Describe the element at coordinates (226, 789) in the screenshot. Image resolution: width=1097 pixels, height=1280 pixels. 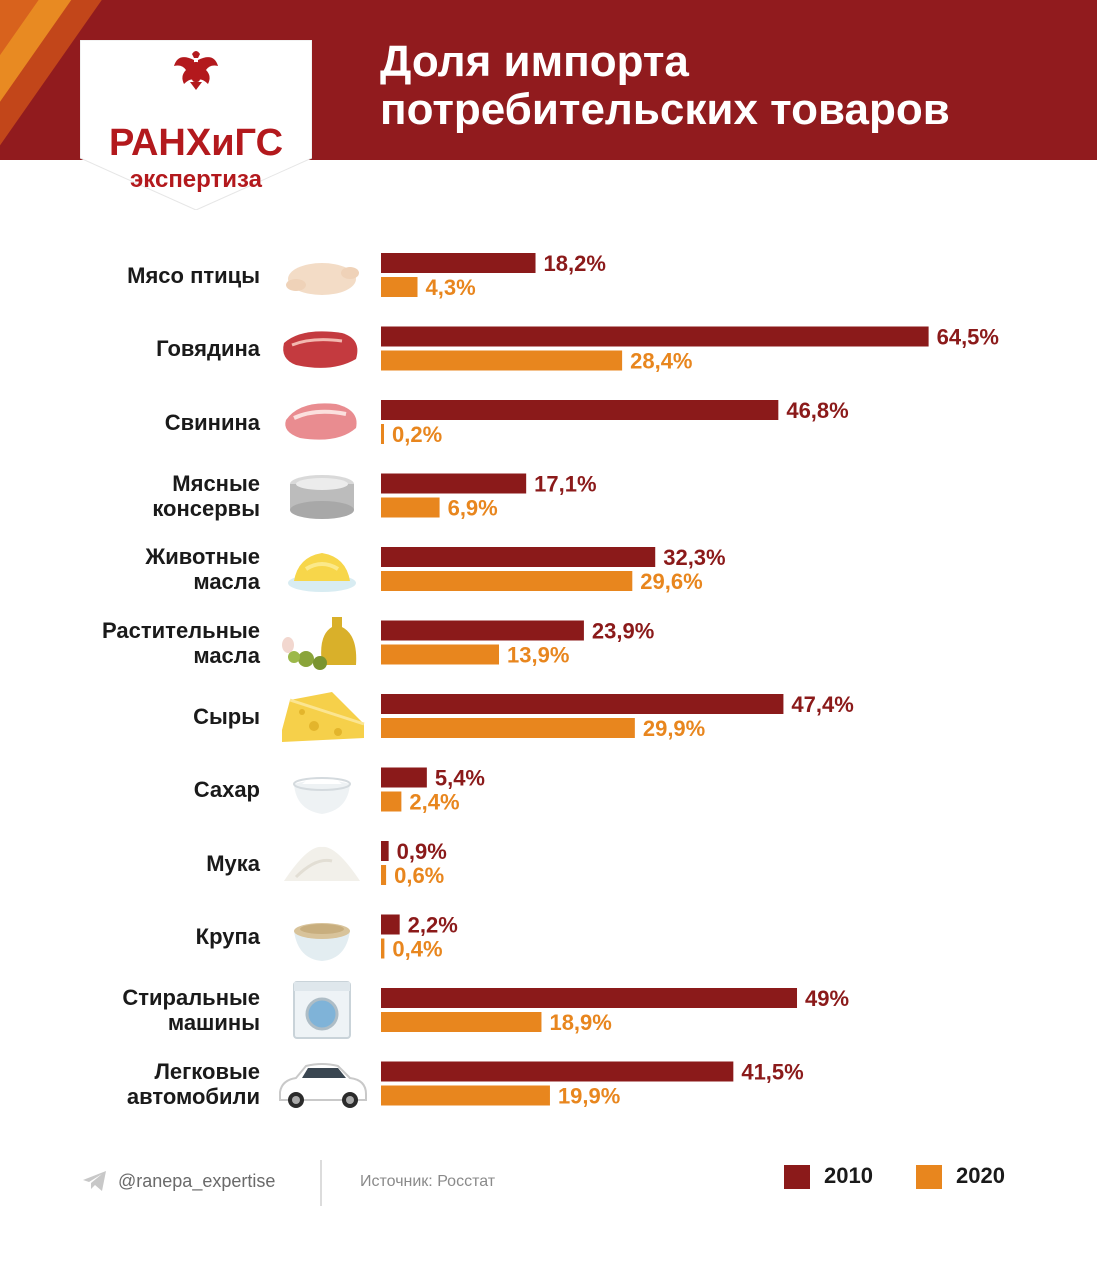
I see `category-label-line: Сахар` at that location.